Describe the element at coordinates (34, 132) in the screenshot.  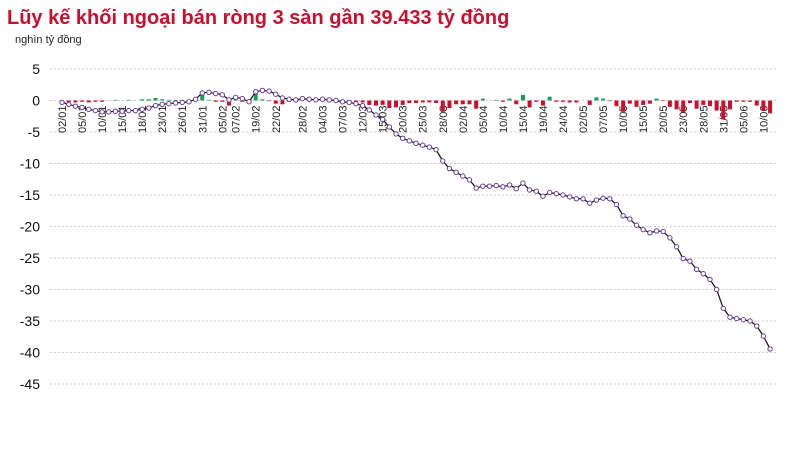
I see `y-tick-label: -5` at that location.